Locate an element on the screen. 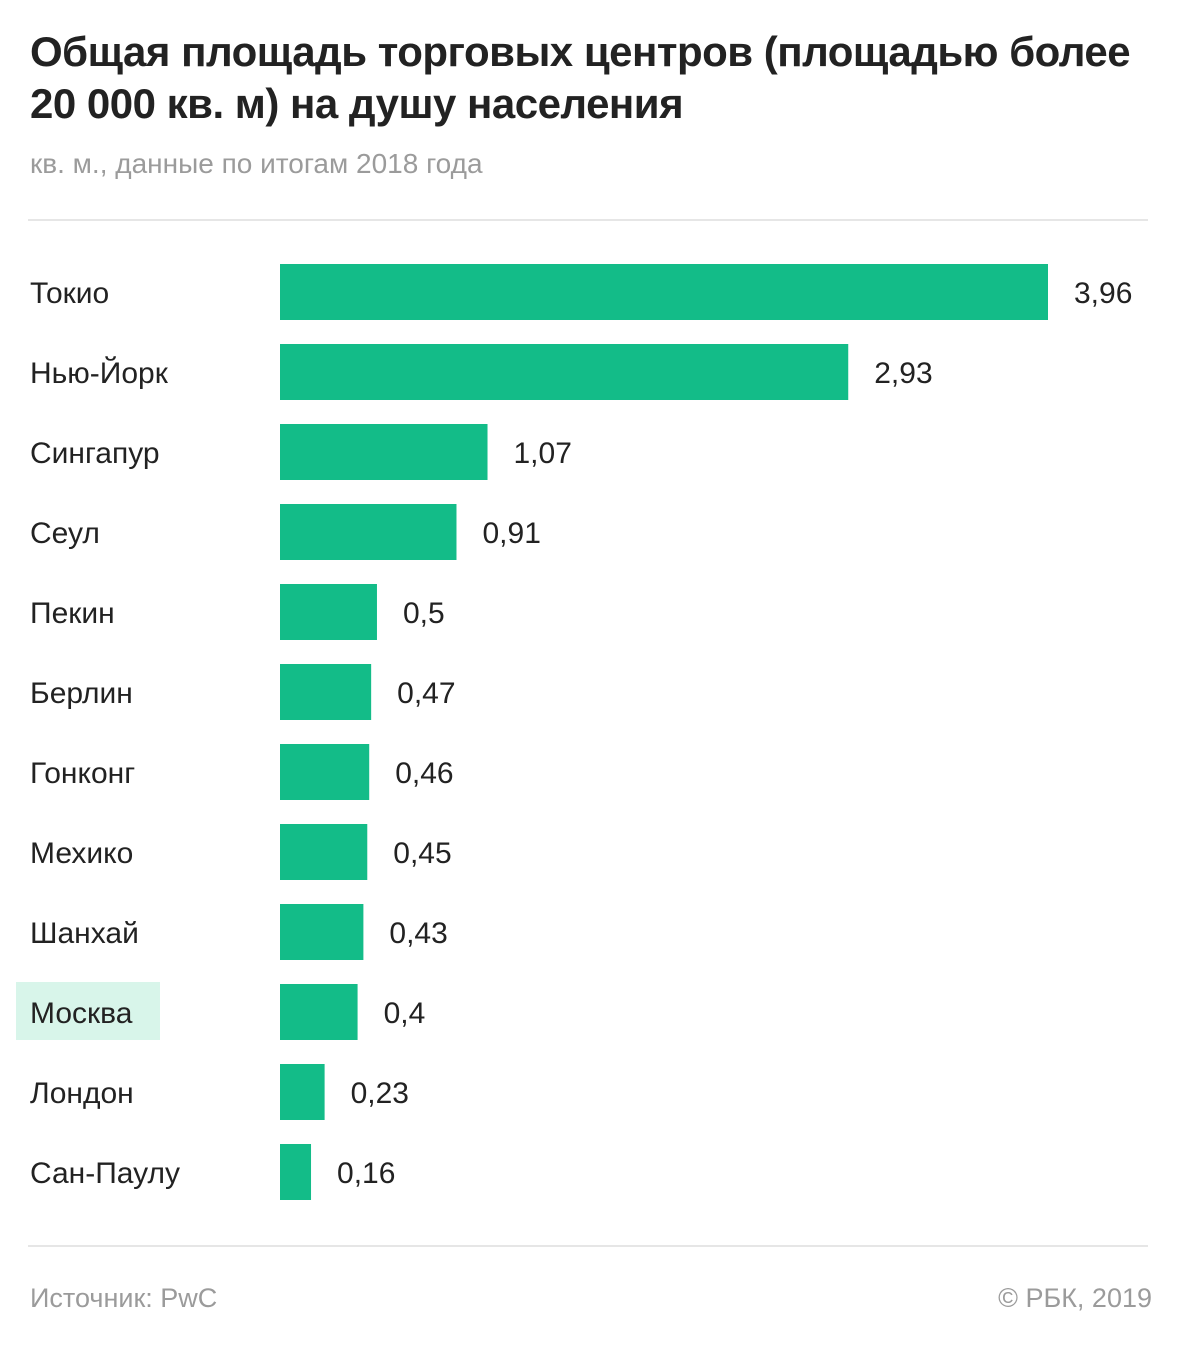 Image resolution: width=1180 pixels, height=1352 pixels. value-label-сеул: 0,91 is located at coordinates (511, 533).